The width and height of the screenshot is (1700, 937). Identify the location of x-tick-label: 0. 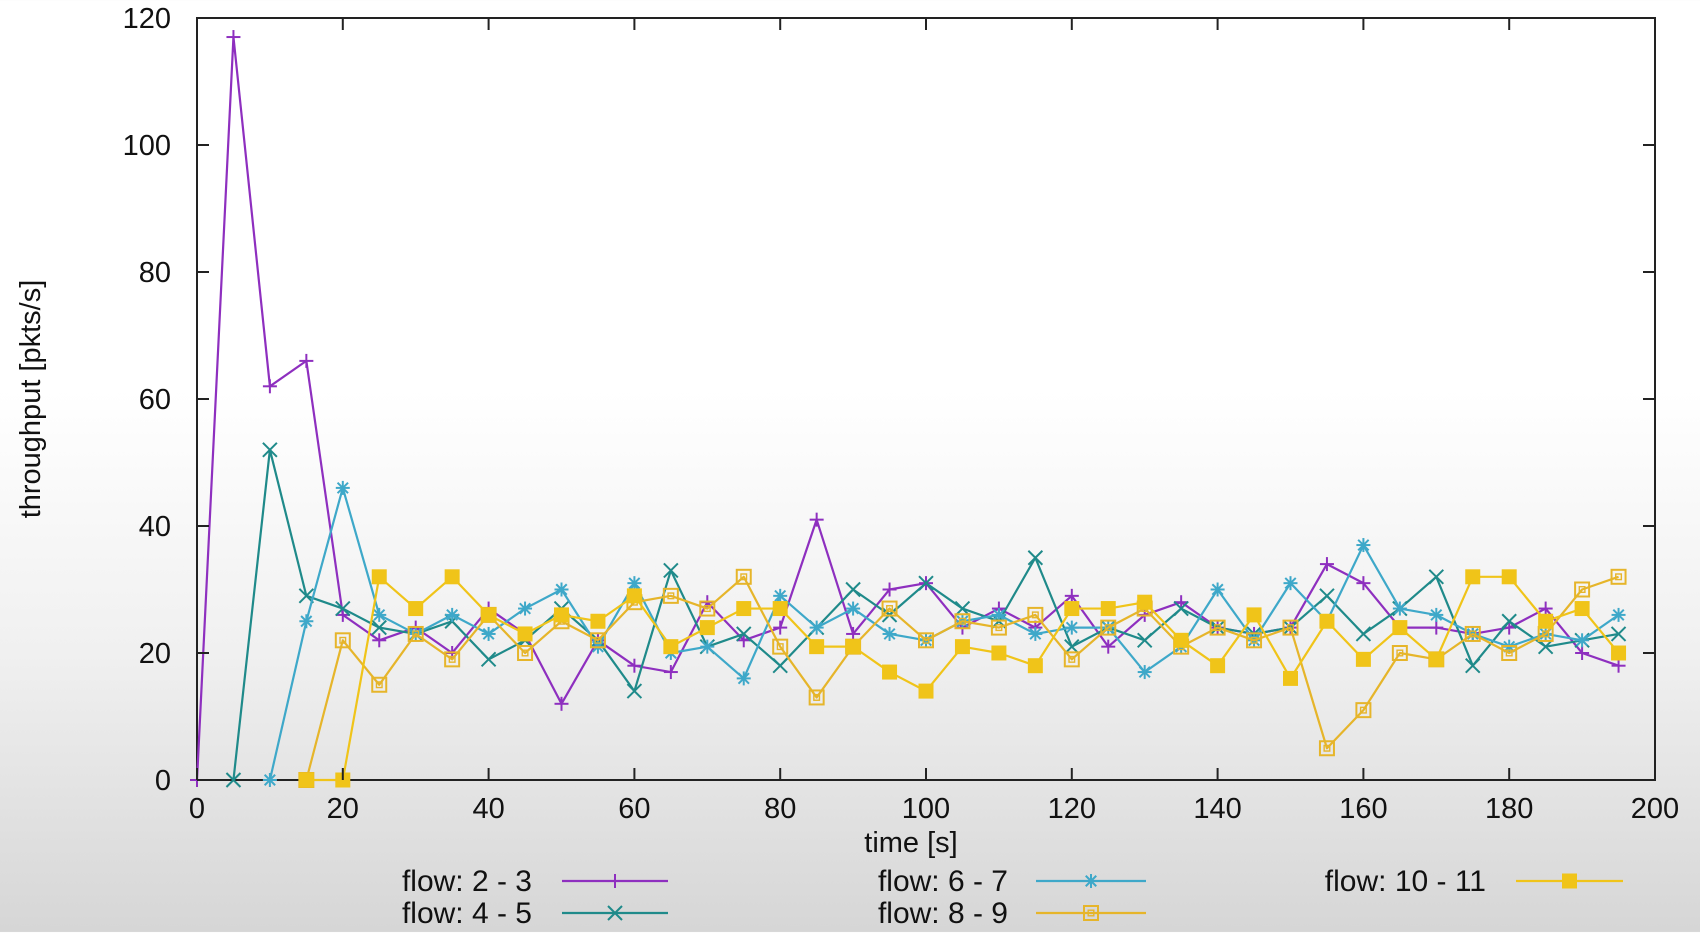
(197, 809).